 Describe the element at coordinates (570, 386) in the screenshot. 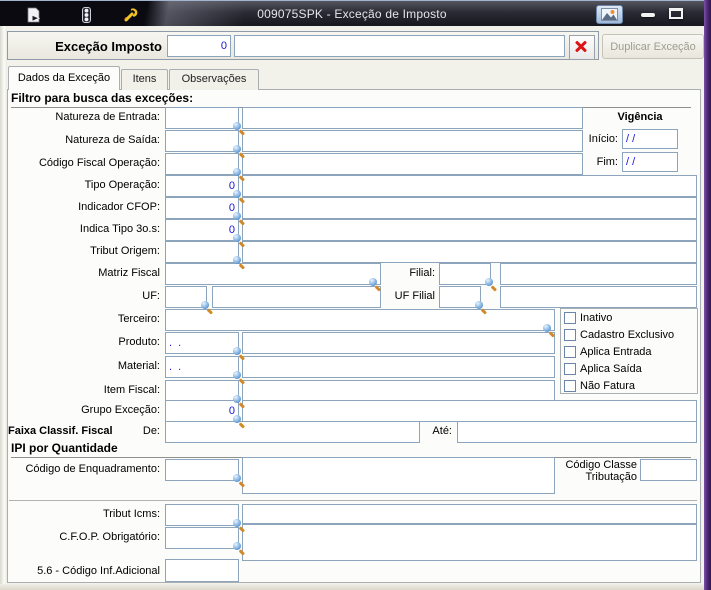

I see `nao-fatura-checkbox` at that location.